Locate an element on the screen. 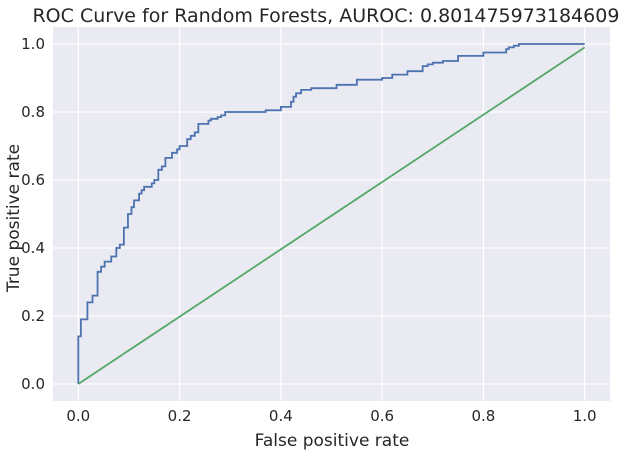 This screenshot has height=454, width=619. y-tick-label: 0.0 is located at coordinates (33, 384).